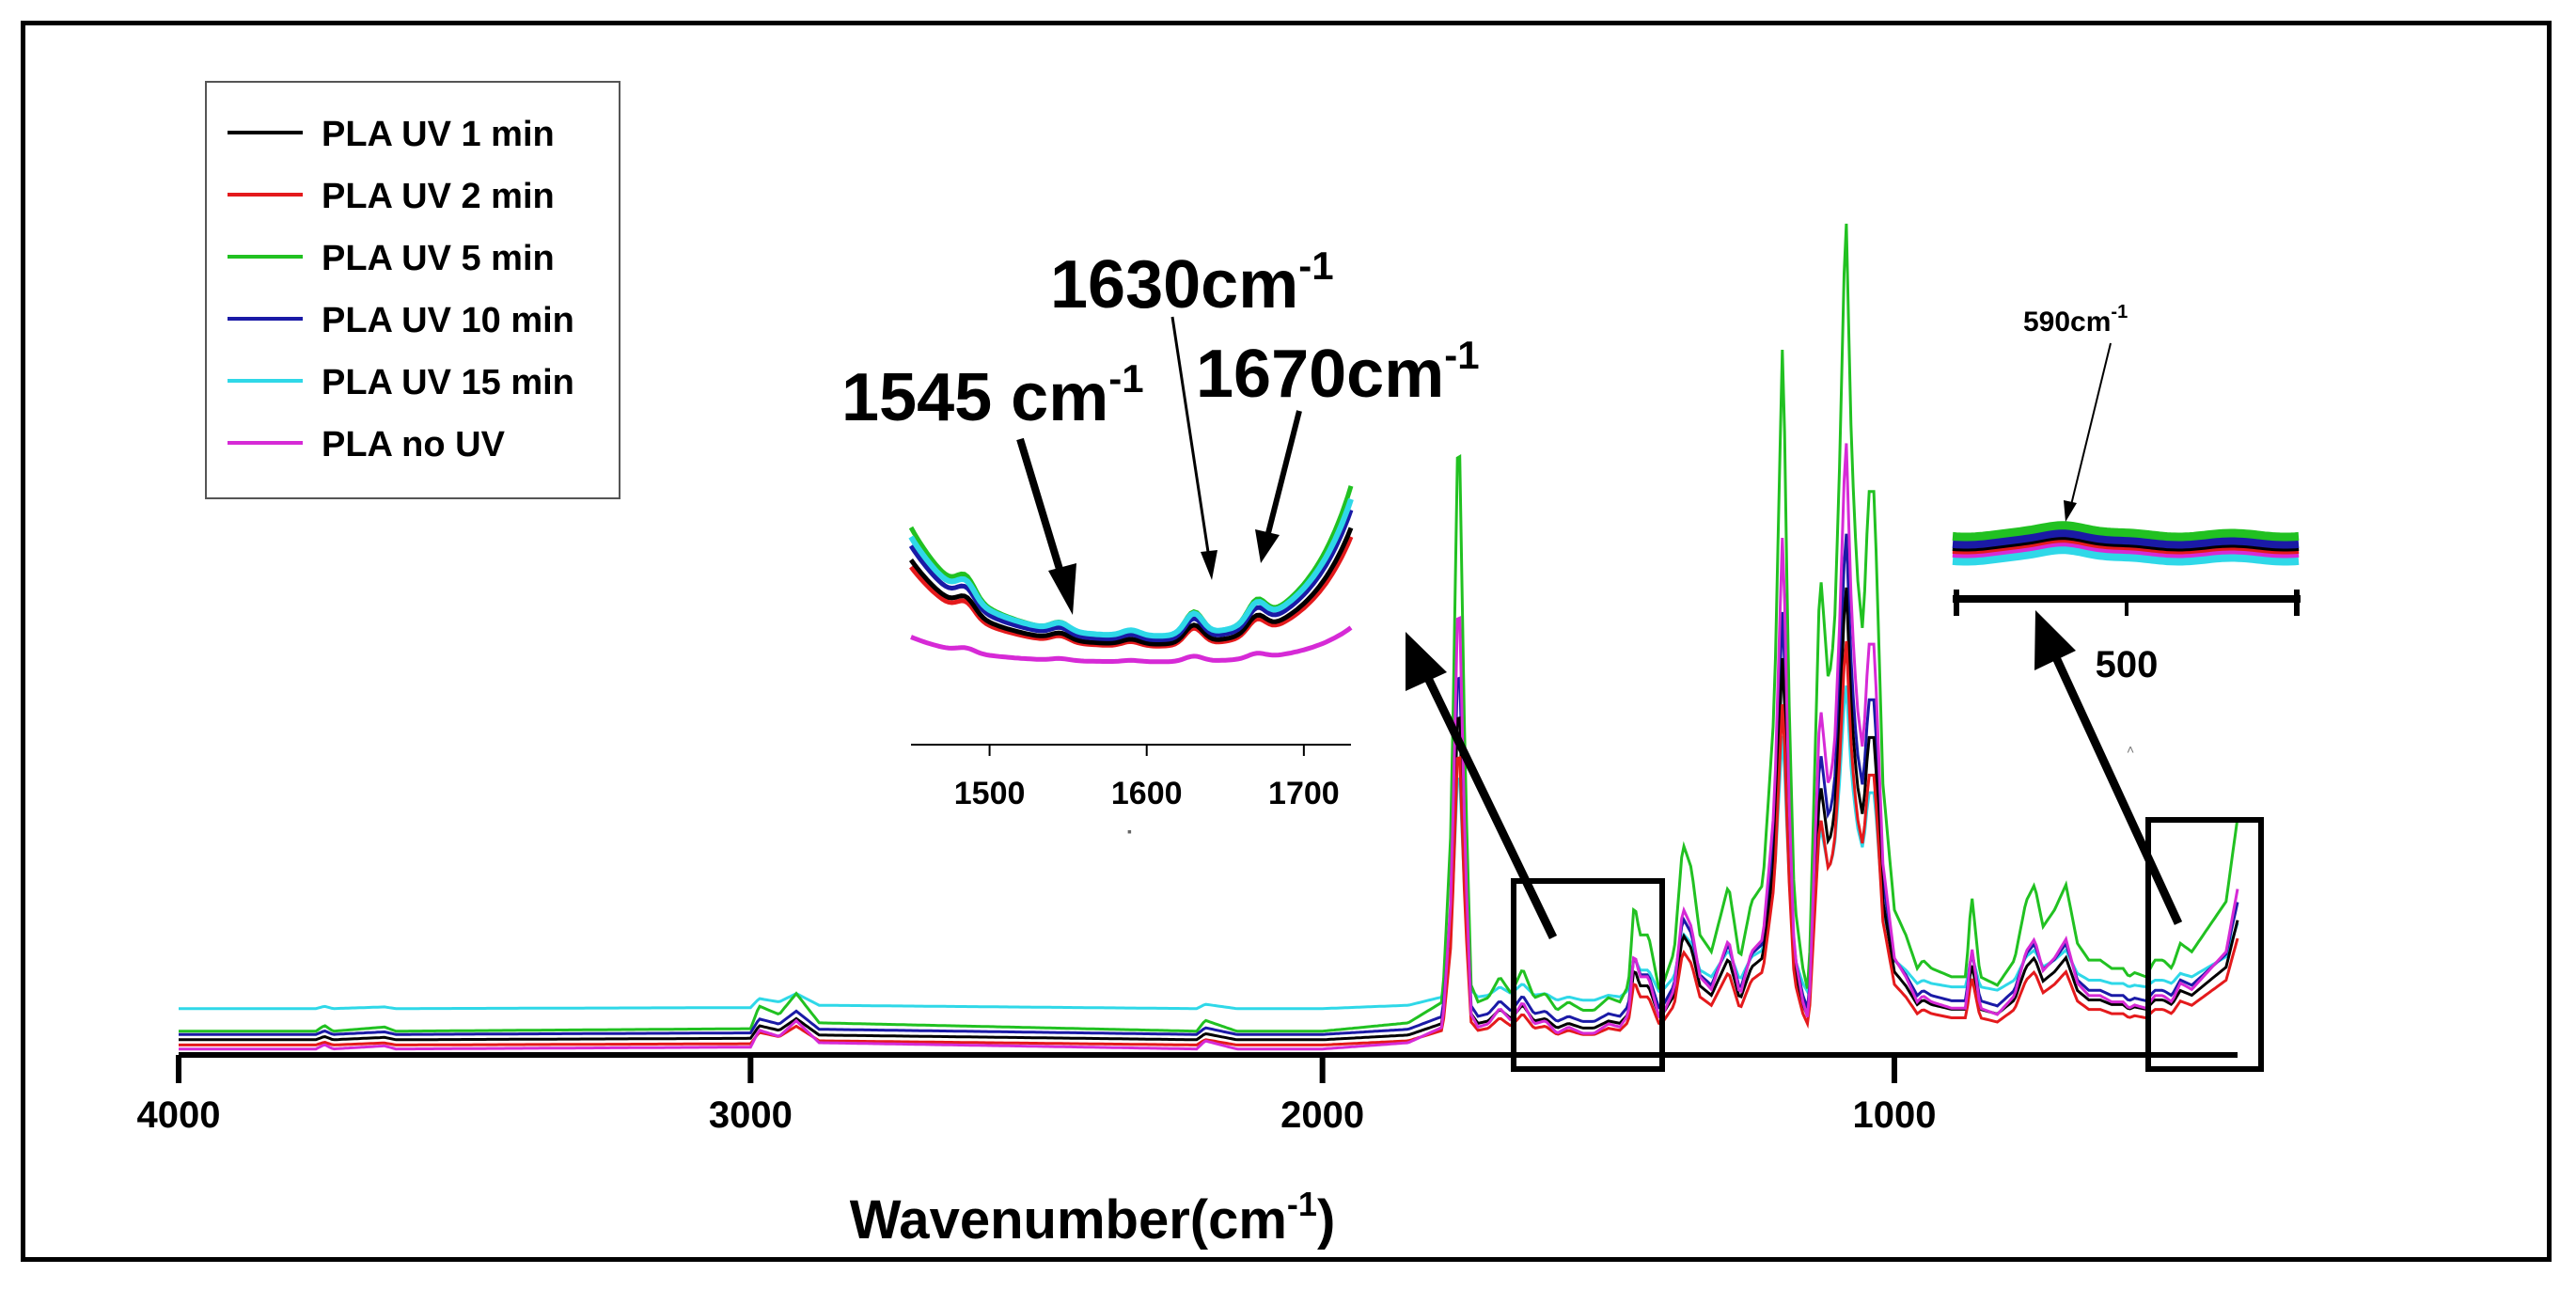  Describe the element at coordinates (448, 321) in the screenshot. I see `legend-label: PLA UV 10 min` at that location.